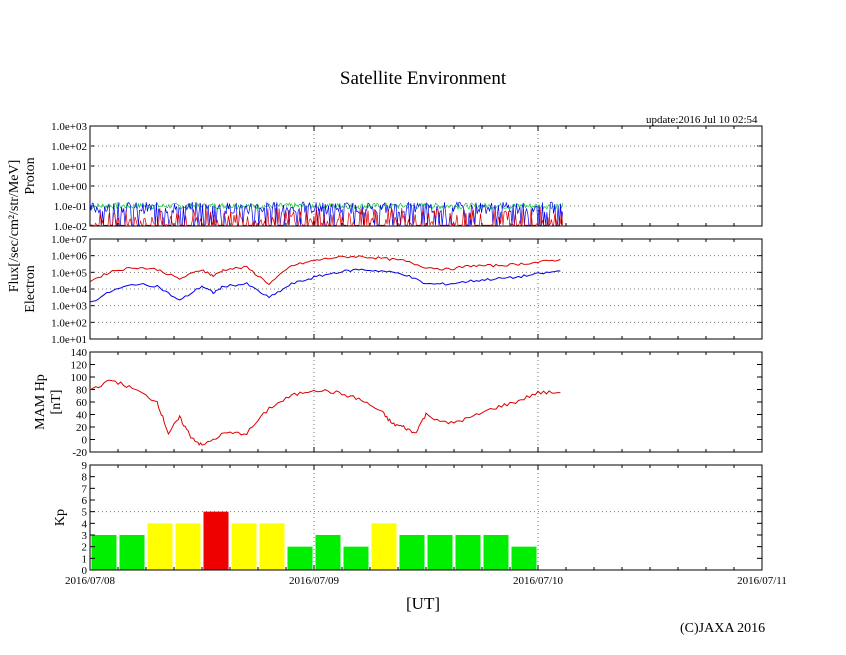 Image resolution: width=846 pixels, height=655 pixels. Describe the element at coordinates (85, 513) in the screenshot. I see `kp-tick-label: 5` at that location.